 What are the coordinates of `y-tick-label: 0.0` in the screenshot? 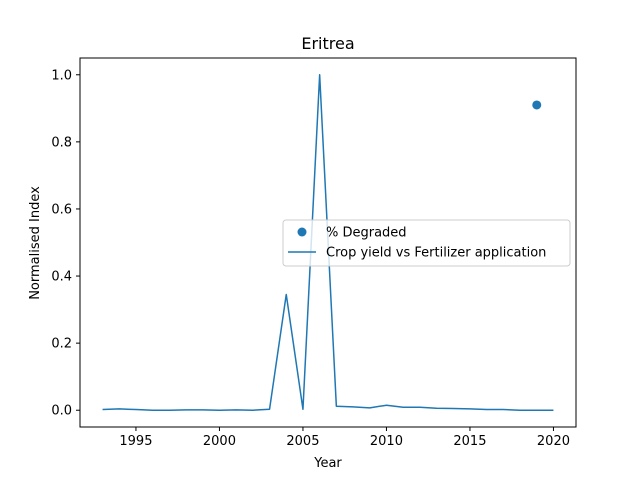 It's located at (61, 411).